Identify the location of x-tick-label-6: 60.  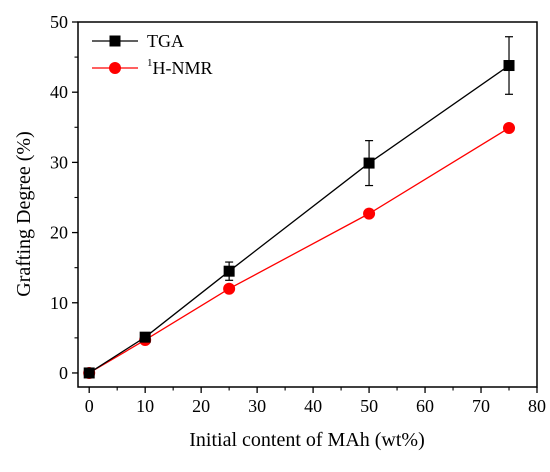
(425, 406).